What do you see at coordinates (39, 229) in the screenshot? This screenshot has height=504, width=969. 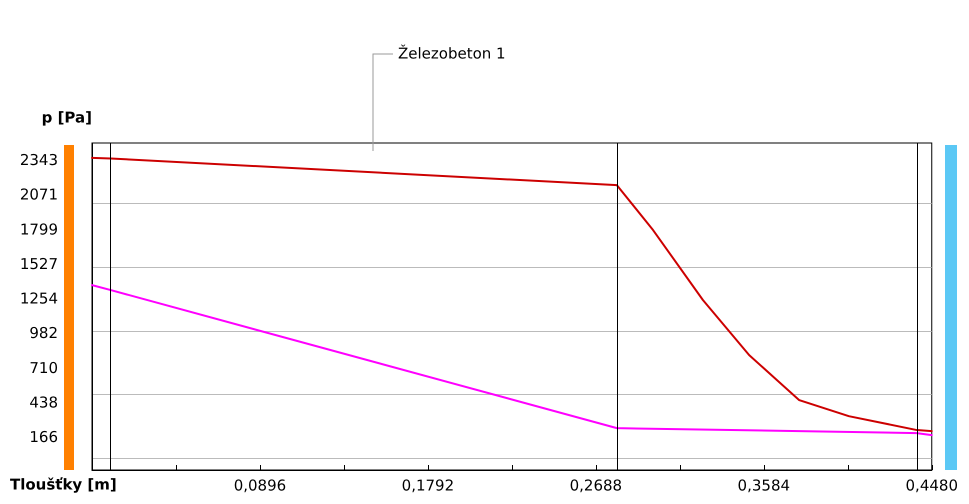 I see `y-tick-label: 1799` at bounding box center [39, 229].